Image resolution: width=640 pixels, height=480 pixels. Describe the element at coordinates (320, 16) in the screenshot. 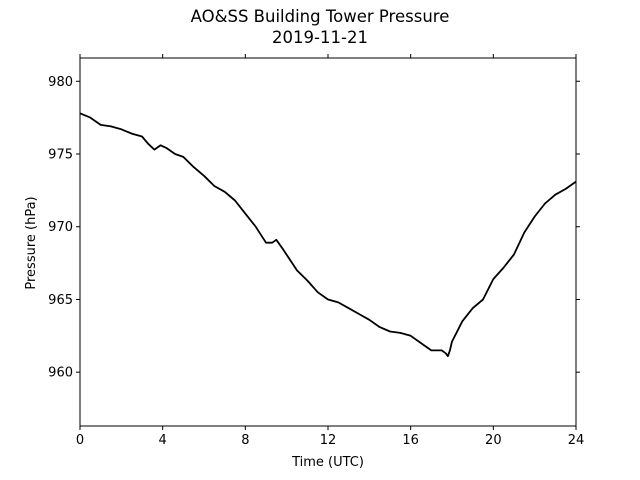

I see `chart-title: AO&SS Building Tower Pressure` at that location.